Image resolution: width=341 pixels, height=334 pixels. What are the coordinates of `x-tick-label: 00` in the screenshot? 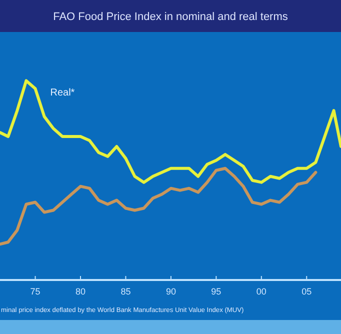 It's located at (261, 291).